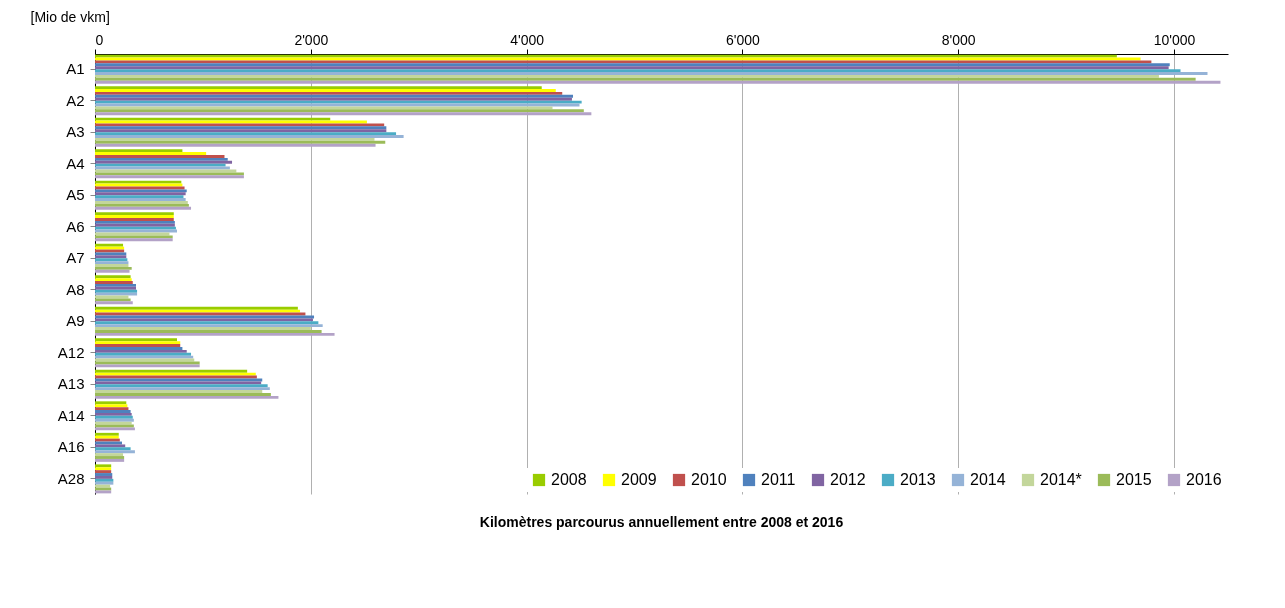 This screenshot has height=608, width=1285. I want to click on legend-label: 2010, so click(709, 479).